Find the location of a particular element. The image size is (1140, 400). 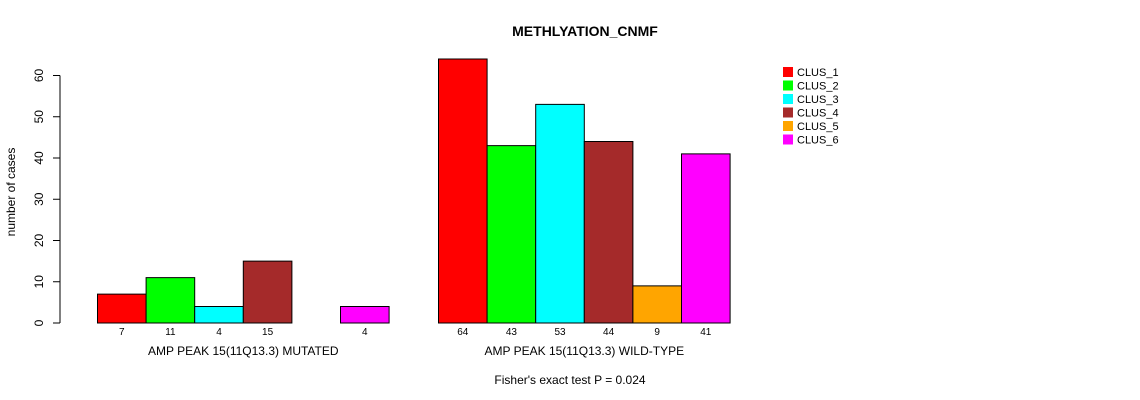

y-tick-label: 0 is located at coordinates (39, 322).